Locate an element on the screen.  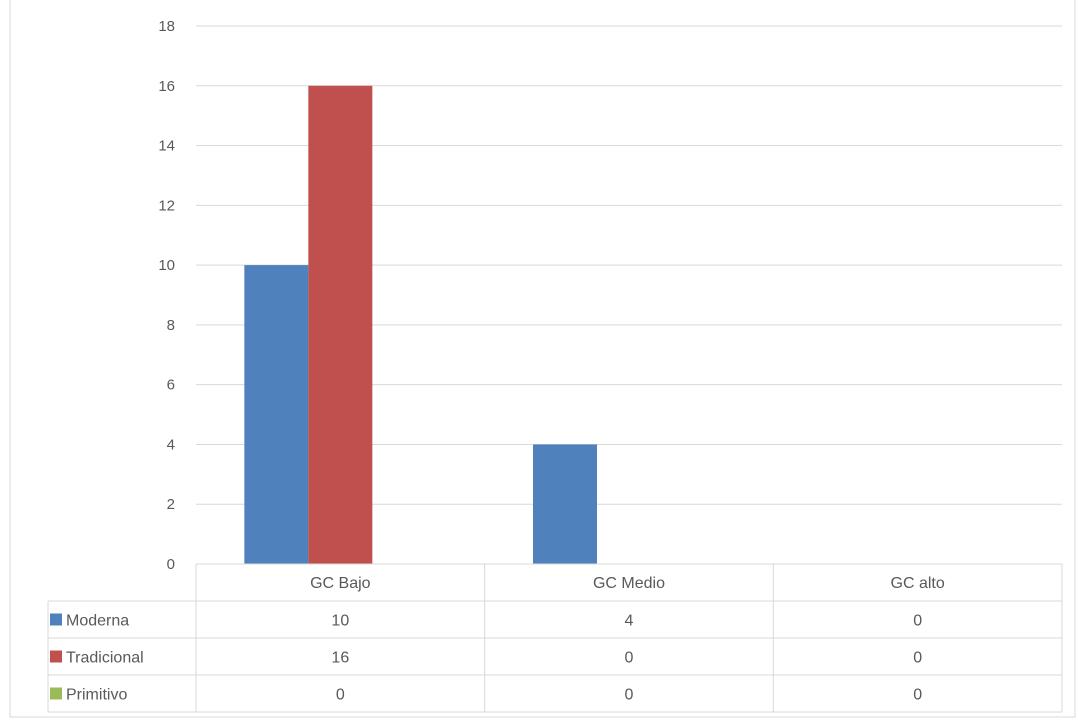
data-label: 10 is located at coordinates (340, 621).